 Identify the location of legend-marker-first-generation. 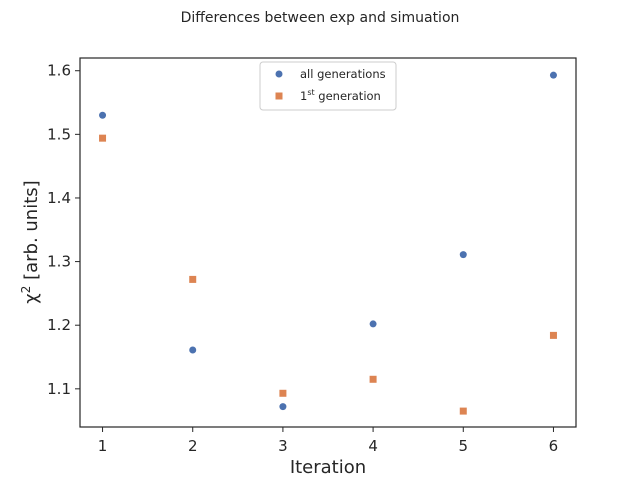
(279, 96).